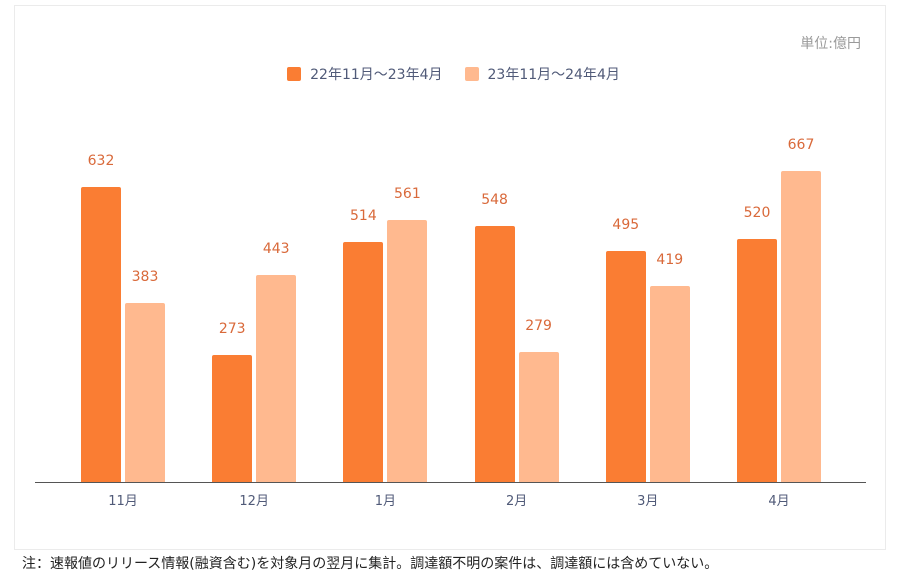 This screenshot has height=575, width=907. I want to click on legend-item-series-1: 22年11月～23年4月, so click(365, 74).